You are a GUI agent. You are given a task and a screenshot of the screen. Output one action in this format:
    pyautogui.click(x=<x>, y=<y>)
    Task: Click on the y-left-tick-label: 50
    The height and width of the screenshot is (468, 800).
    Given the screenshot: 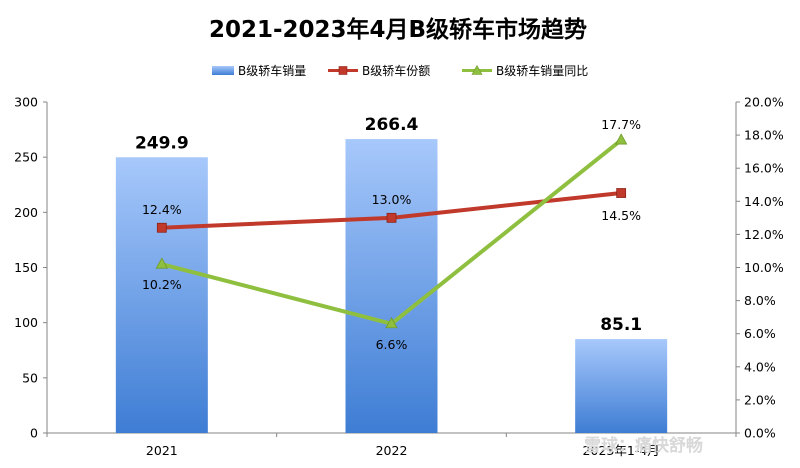 What is the action you would take?
    pyautogui.click(x=30, y=377)
    